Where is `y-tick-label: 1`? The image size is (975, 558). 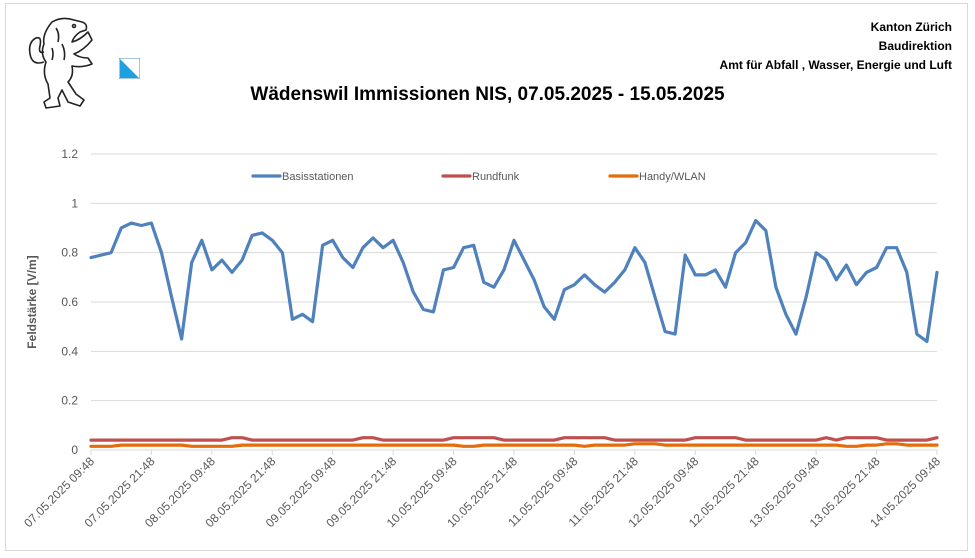
y-tick-label: 1 is located at coordinates (74, 203).